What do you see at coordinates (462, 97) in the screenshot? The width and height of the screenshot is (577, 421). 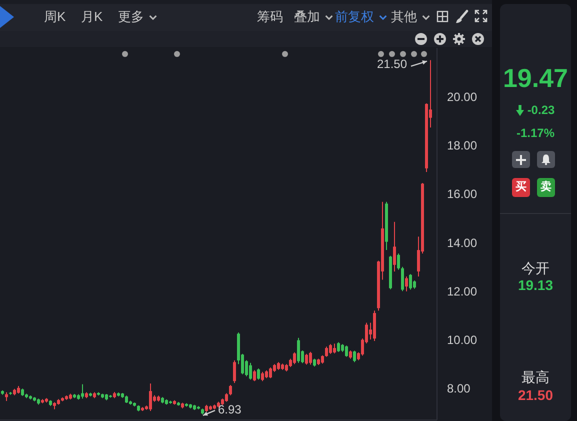 I see `y-tick-label: 20.00` at bounding box center [462, 97].